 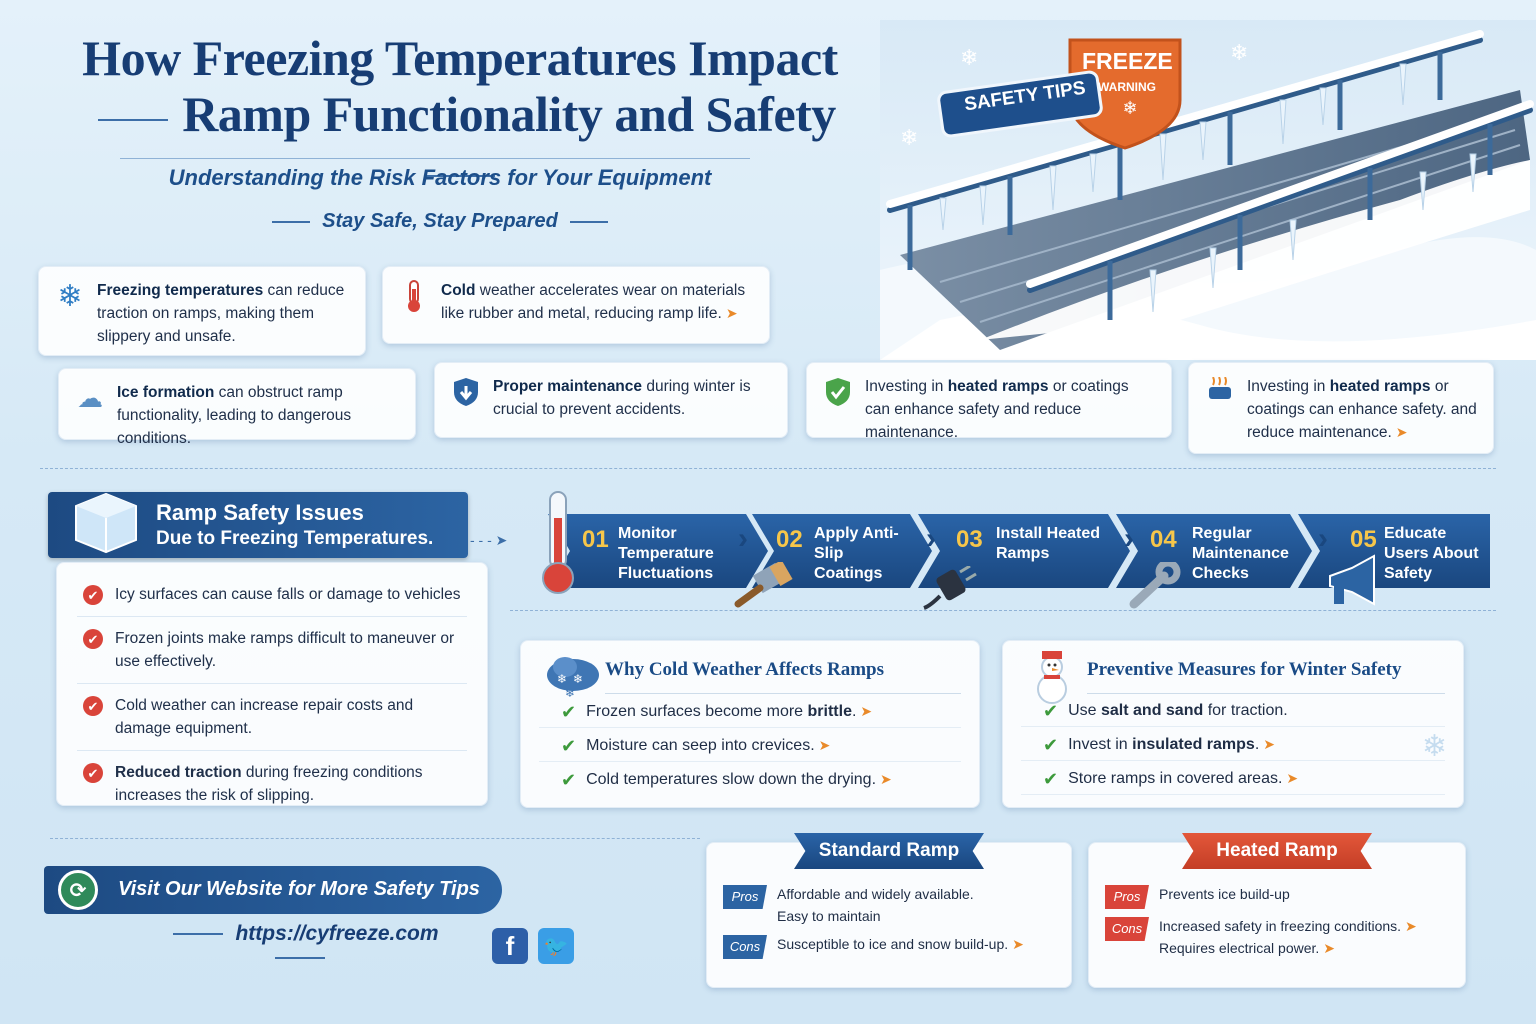 What do you see at coordinates (1154, 587) in the screenshot?
I see `wrench-icon` at bounding box center [1154, 587].